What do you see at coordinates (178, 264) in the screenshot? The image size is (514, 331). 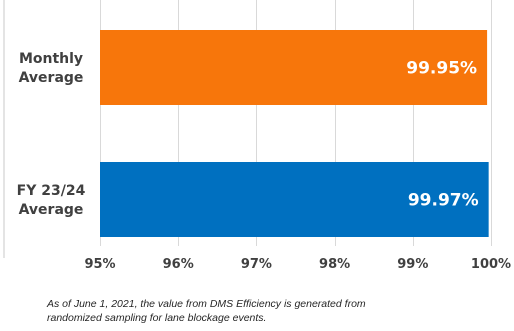 I see `tick-label-1: 96%` at bounding box center [178, 264].